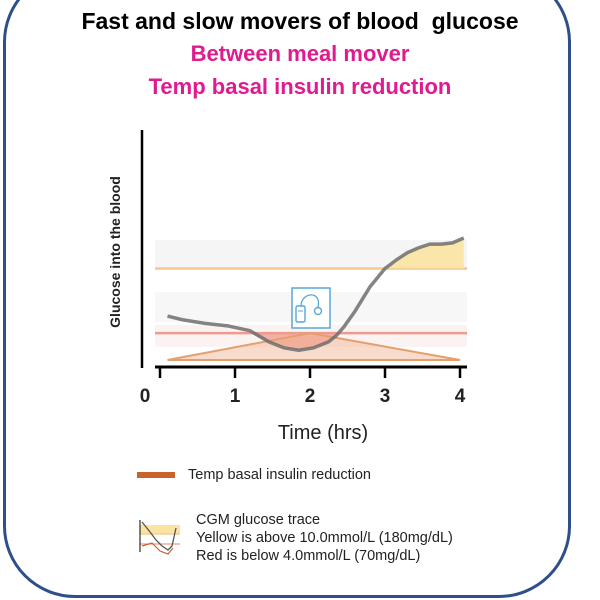 Image resolution: width=600 pixels, height=600 pixels. I want to click on x-tick-label: 4, so click(460, 396).